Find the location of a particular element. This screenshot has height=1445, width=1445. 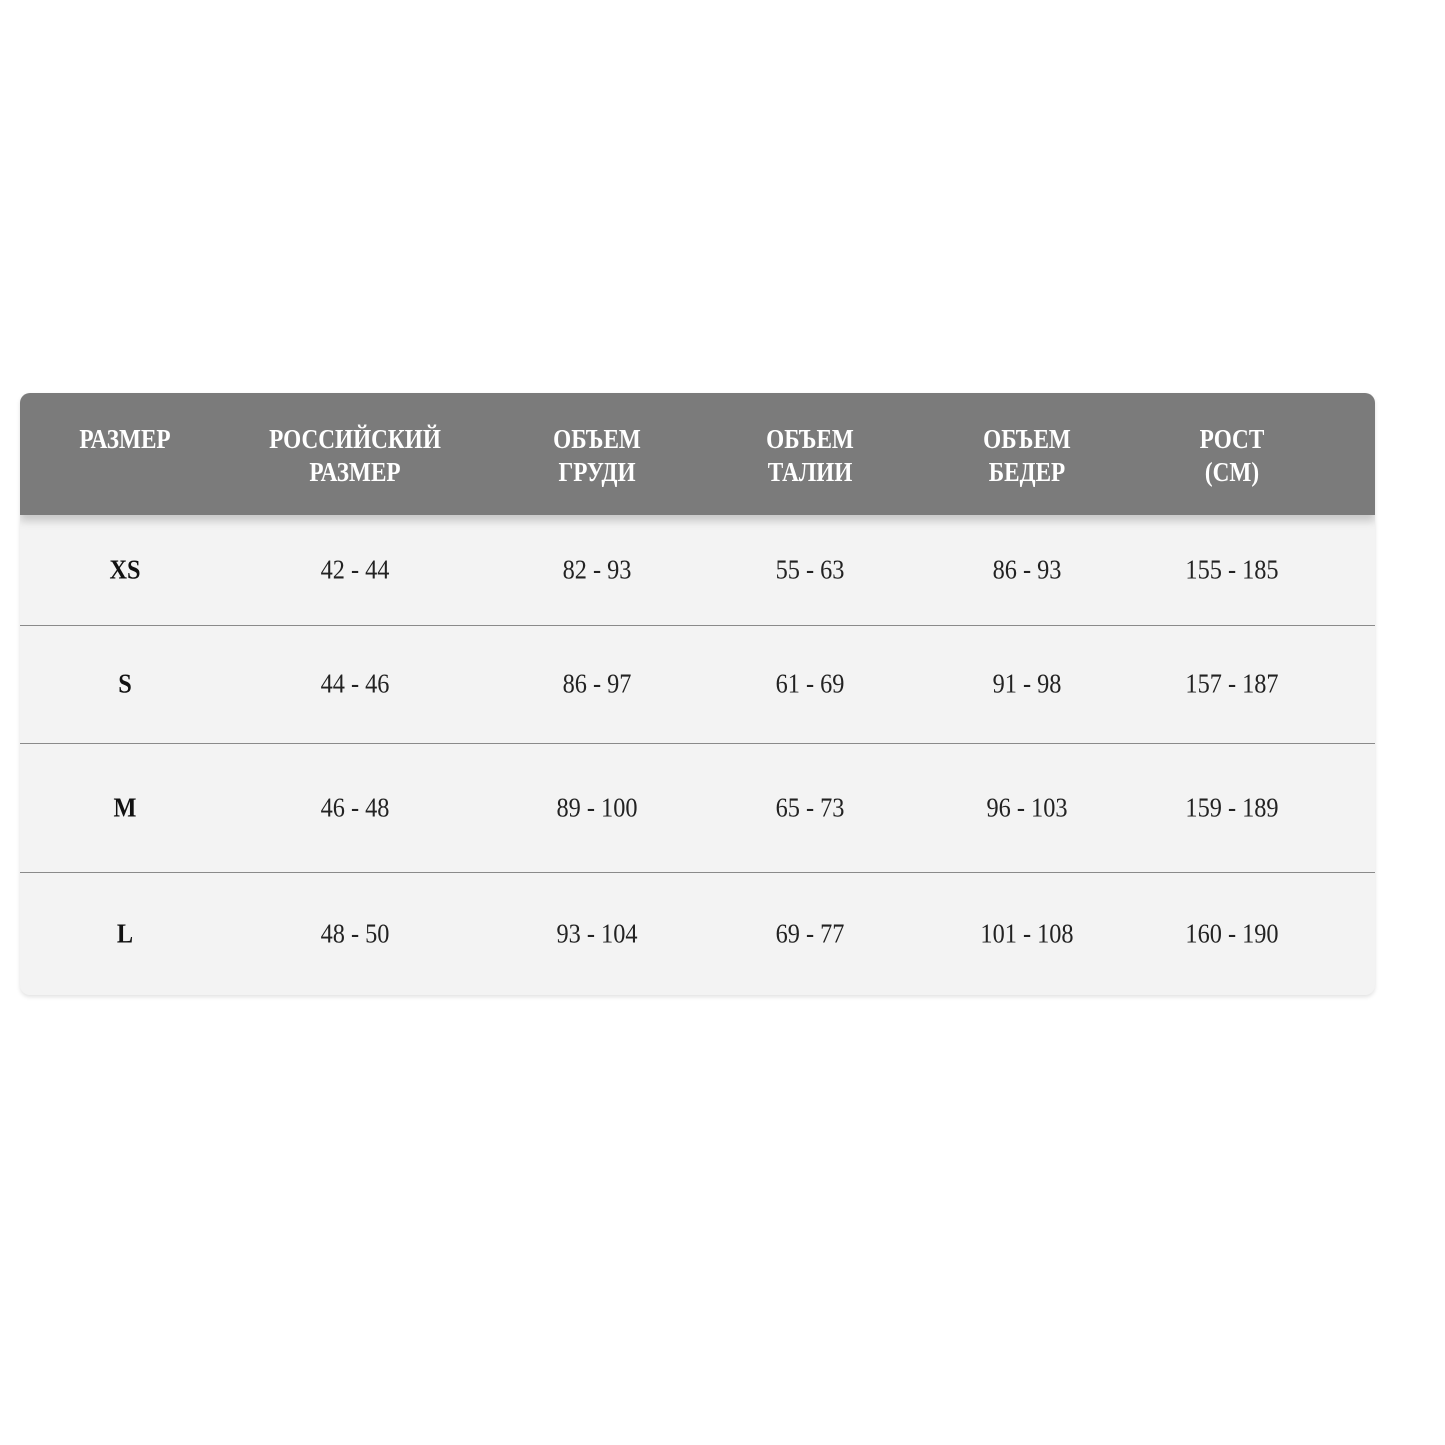

table-cell: 159 - 189 is located at coordinates (1232, 807).